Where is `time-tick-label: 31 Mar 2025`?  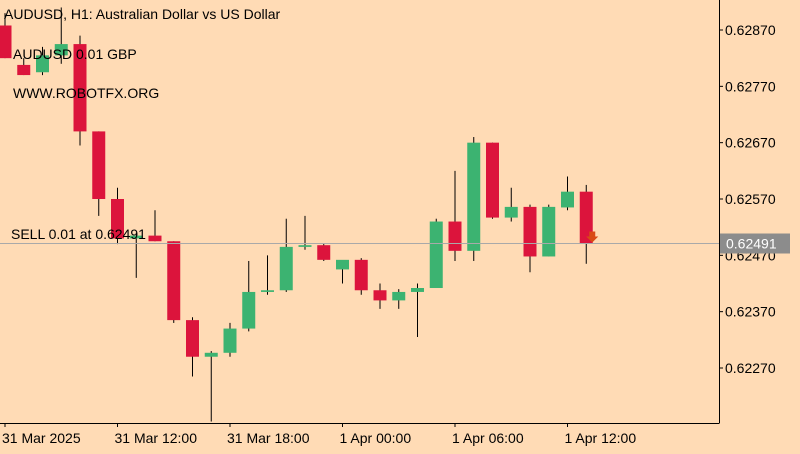
time-tick-label: 31 Mar 2025 is located at coordinates (41, 438).